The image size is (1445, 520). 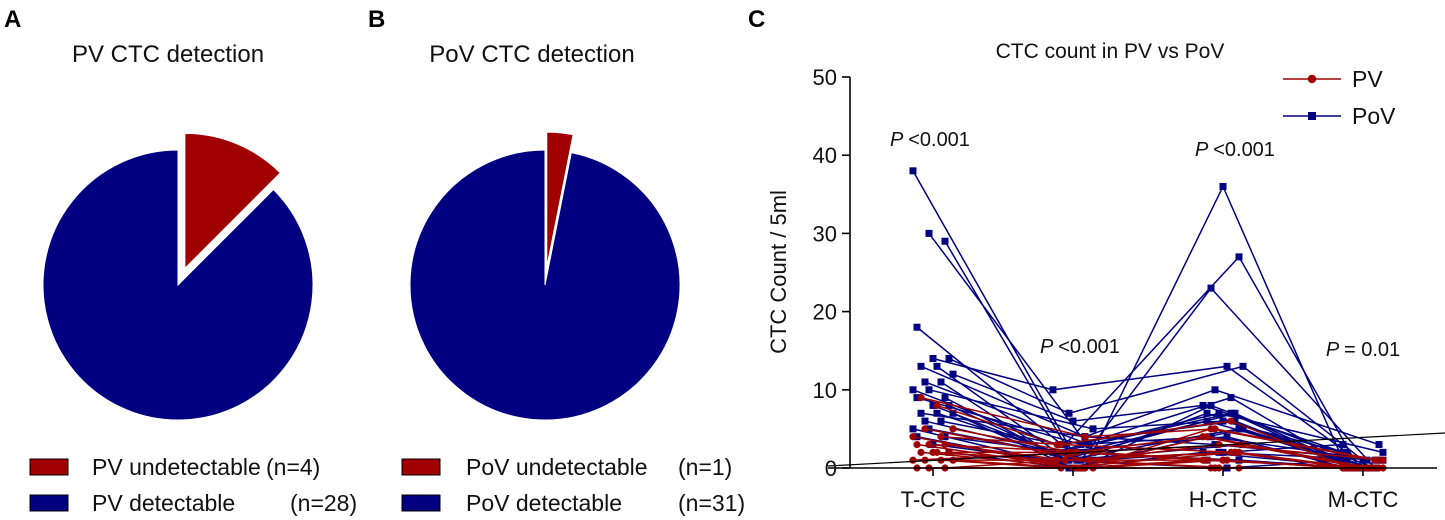 I want to click on reference-line, so click(x=1136, y=449).